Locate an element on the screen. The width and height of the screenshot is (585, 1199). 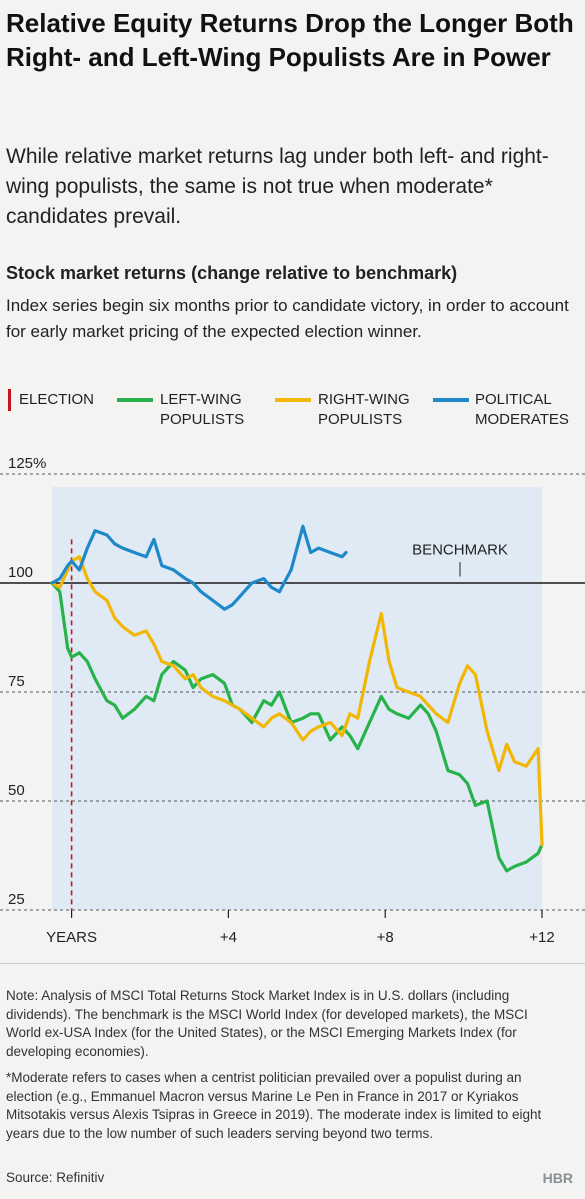
benchmark-label: BENCHMARK is located at coordinates (460, 550).